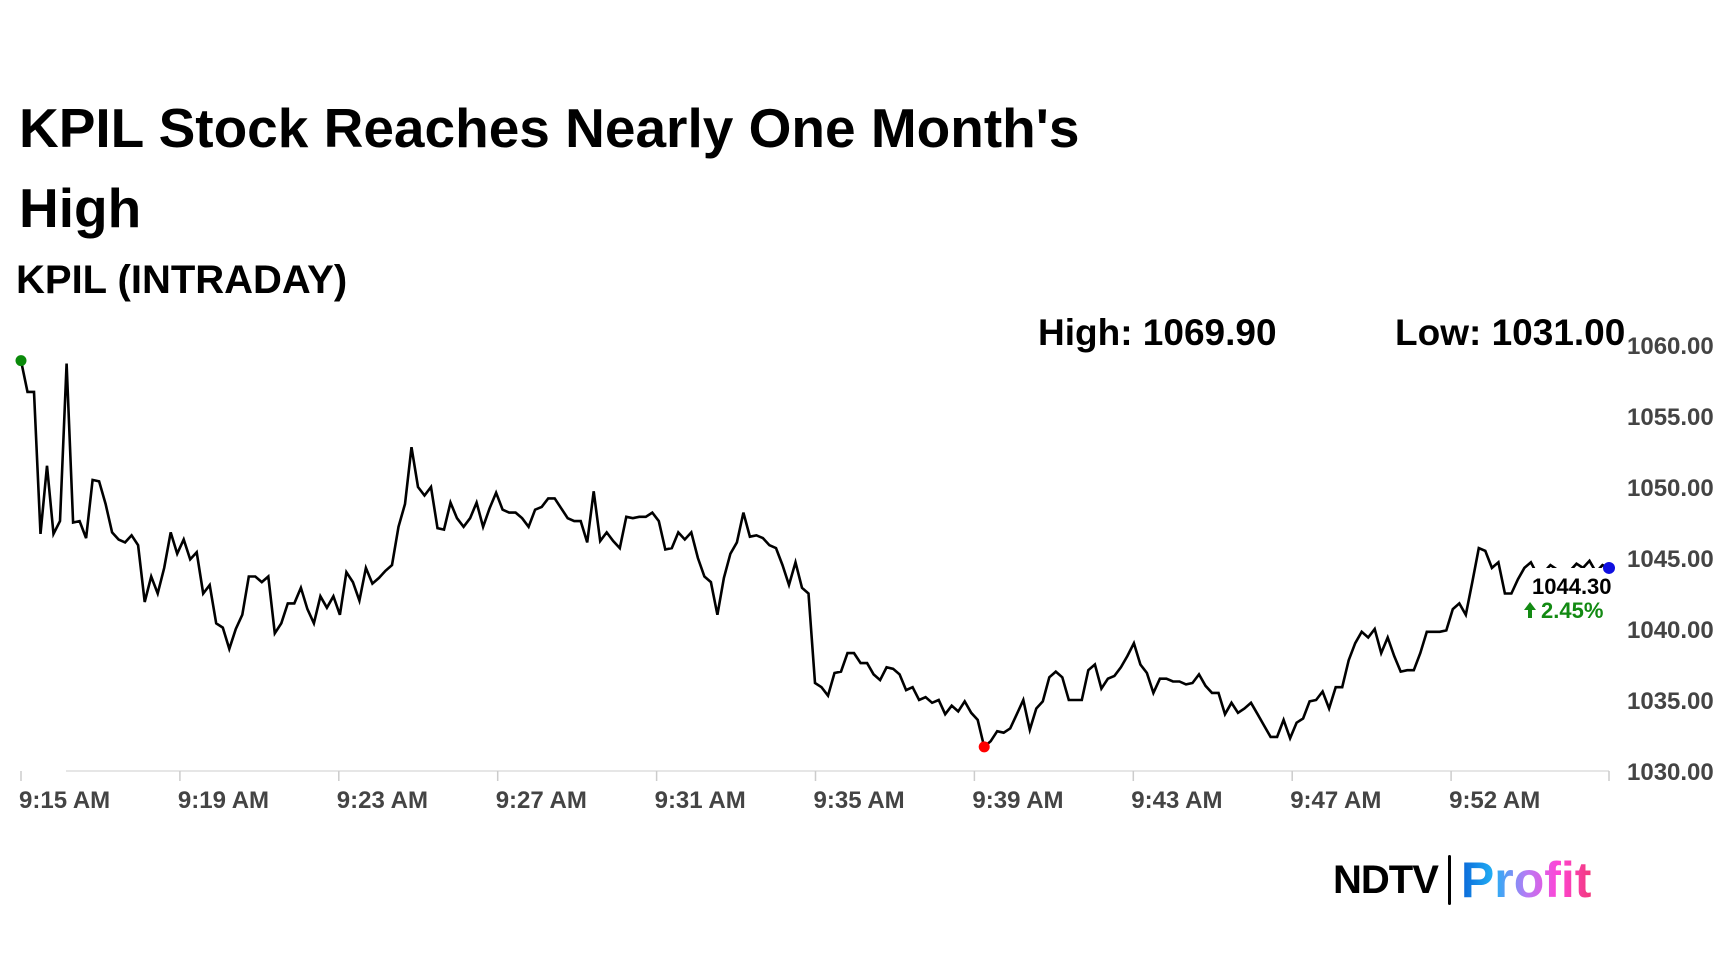 This screenshot has width=1728, height=972. Describe the element at coordinates (1572, 610) in the screenshot. I see `change-percent-label: 2.45%` at that location.